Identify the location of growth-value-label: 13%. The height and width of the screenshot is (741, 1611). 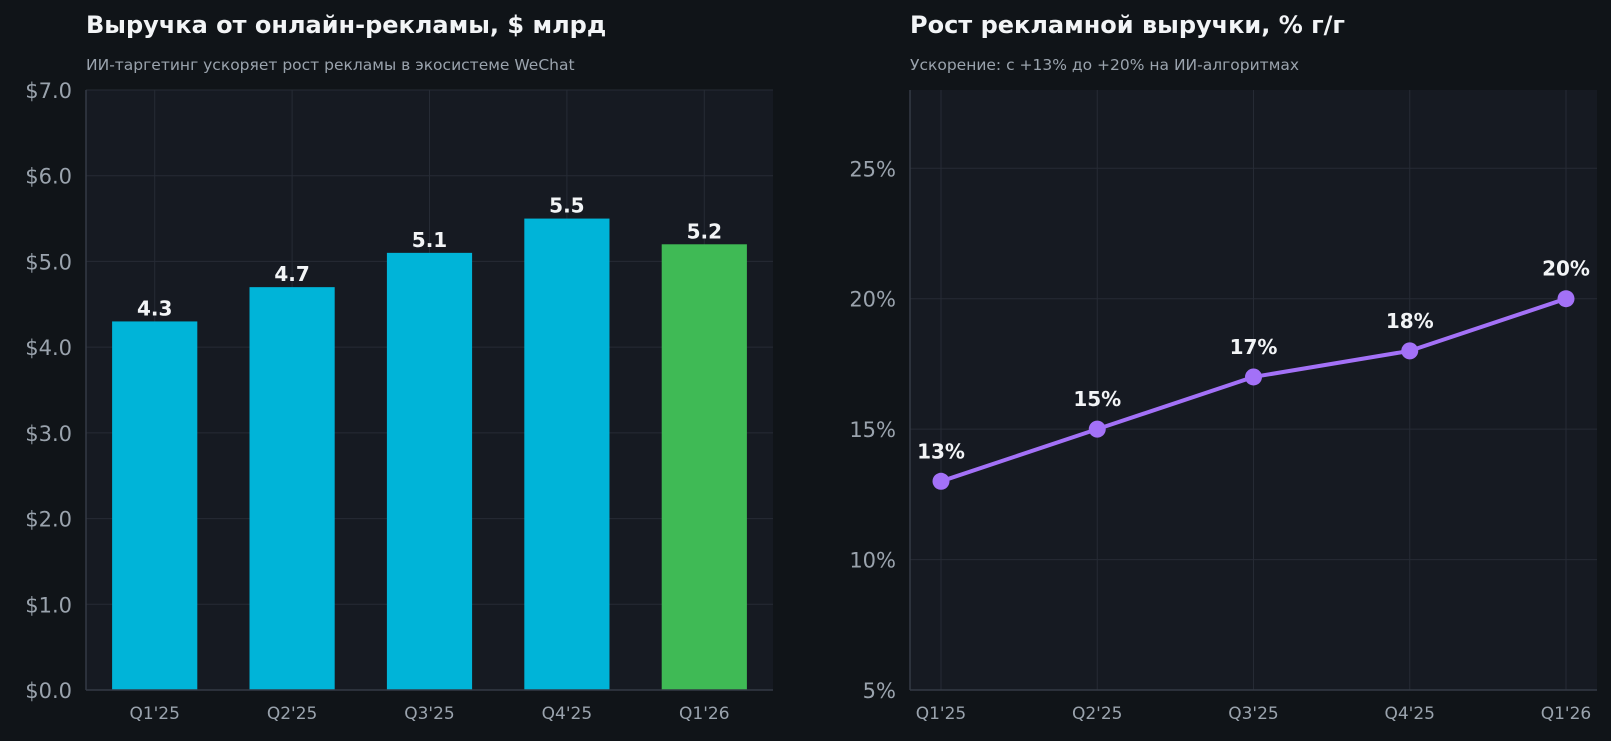
(941, 451).